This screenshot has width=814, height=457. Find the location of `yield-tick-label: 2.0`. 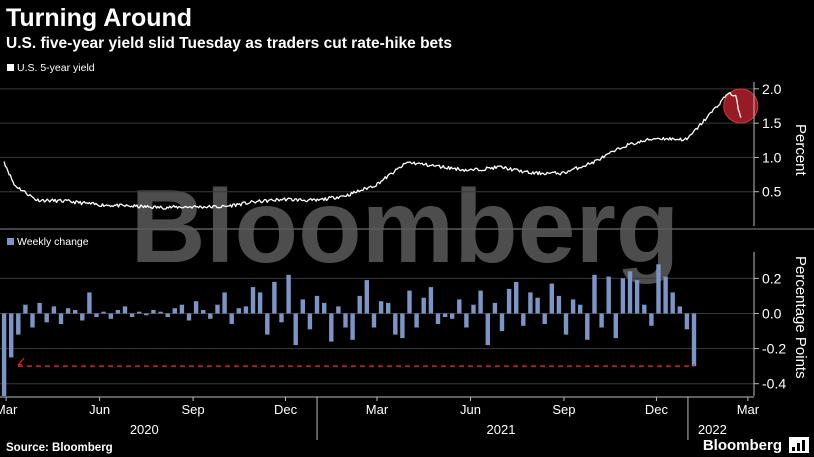

yield-tick-label: 2.0 is located at coordinates (772, 89).